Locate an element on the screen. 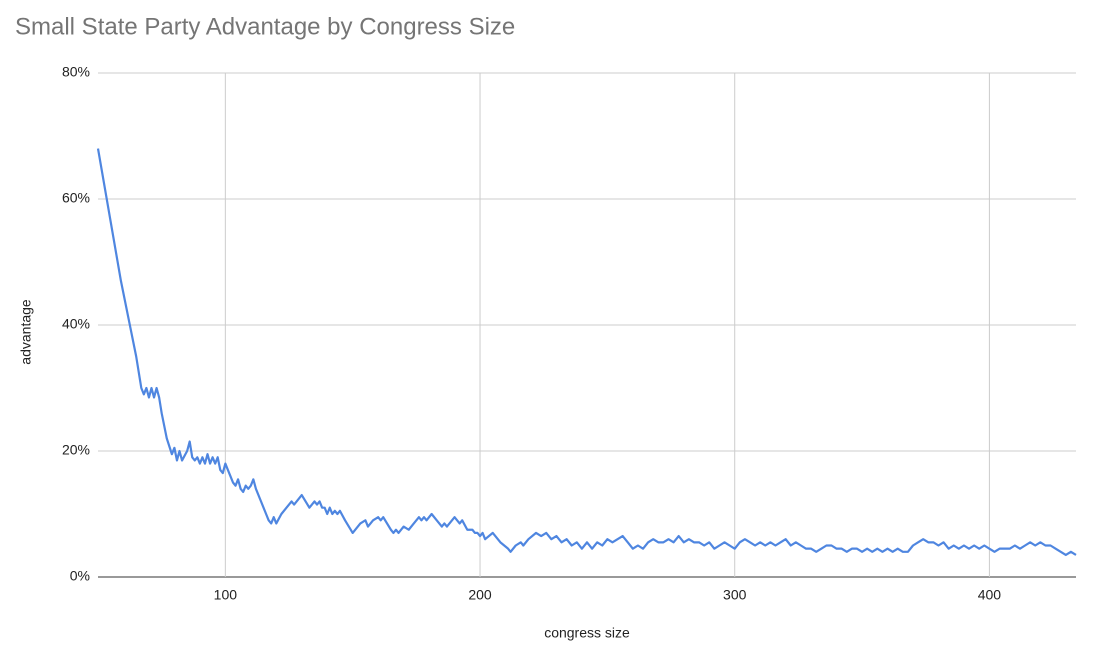 The height and width of the screenshot is (659, 1100). y-axis-label: advantage is located at coordinates (26, 332).